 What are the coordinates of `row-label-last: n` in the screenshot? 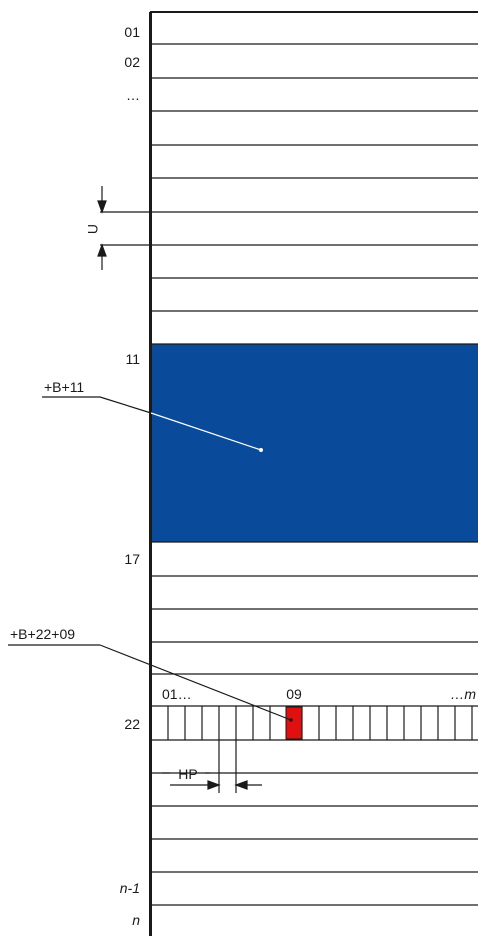 It's located at (136, 920).